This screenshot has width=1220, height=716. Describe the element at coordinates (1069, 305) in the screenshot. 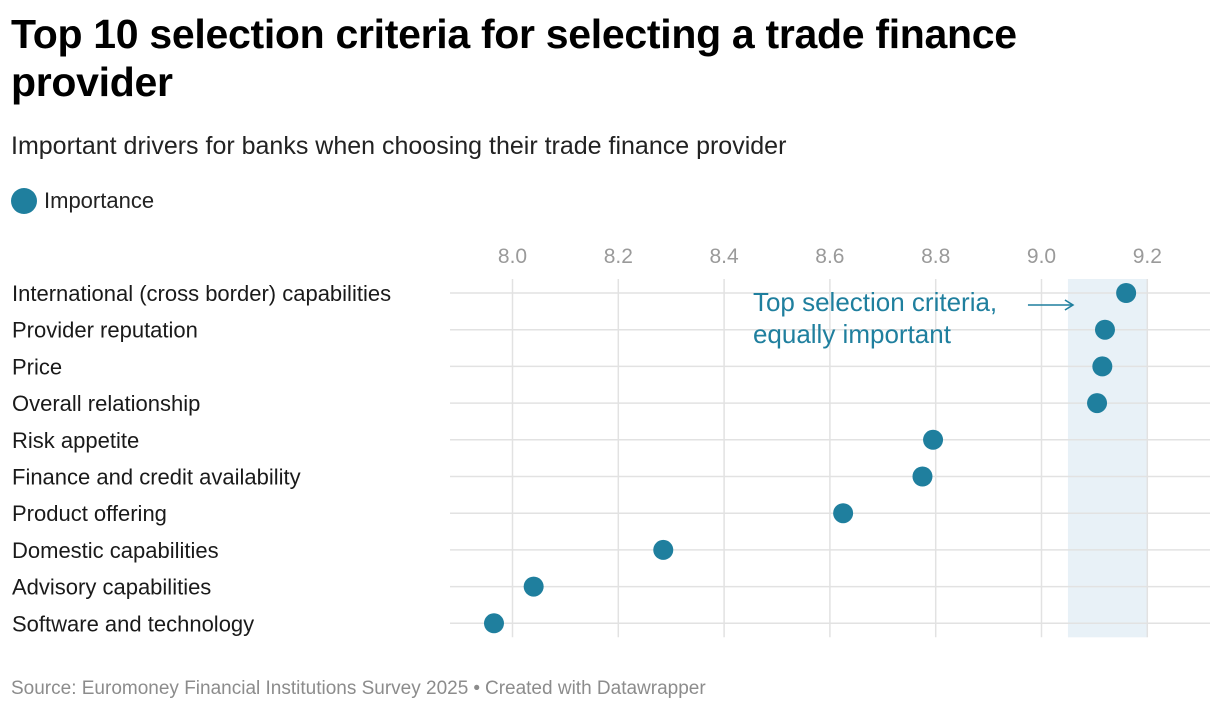

I see `annotation-arrowhead-icon` at that location.